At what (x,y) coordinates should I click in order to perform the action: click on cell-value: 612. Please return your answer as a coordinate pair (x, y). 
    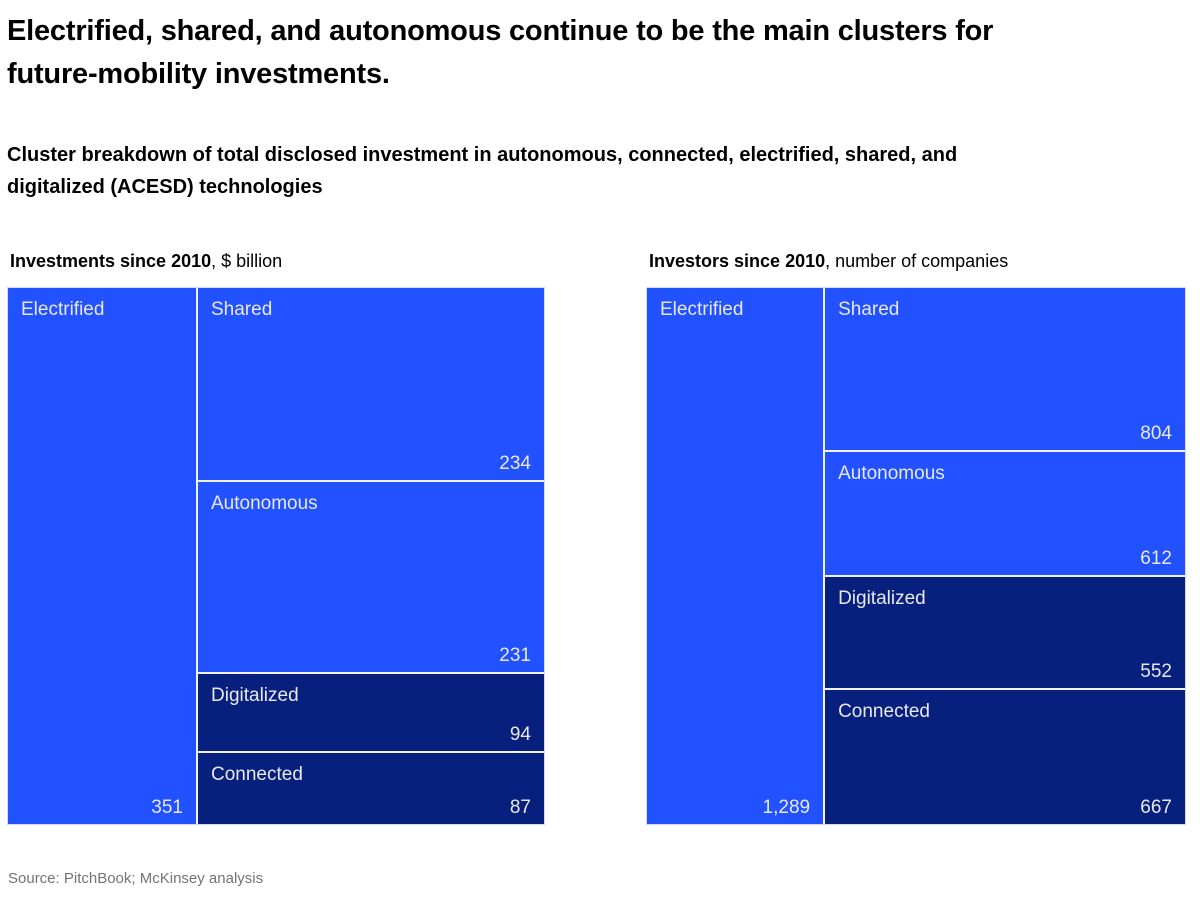
    Looking at the image, I should click on (1156, 558).